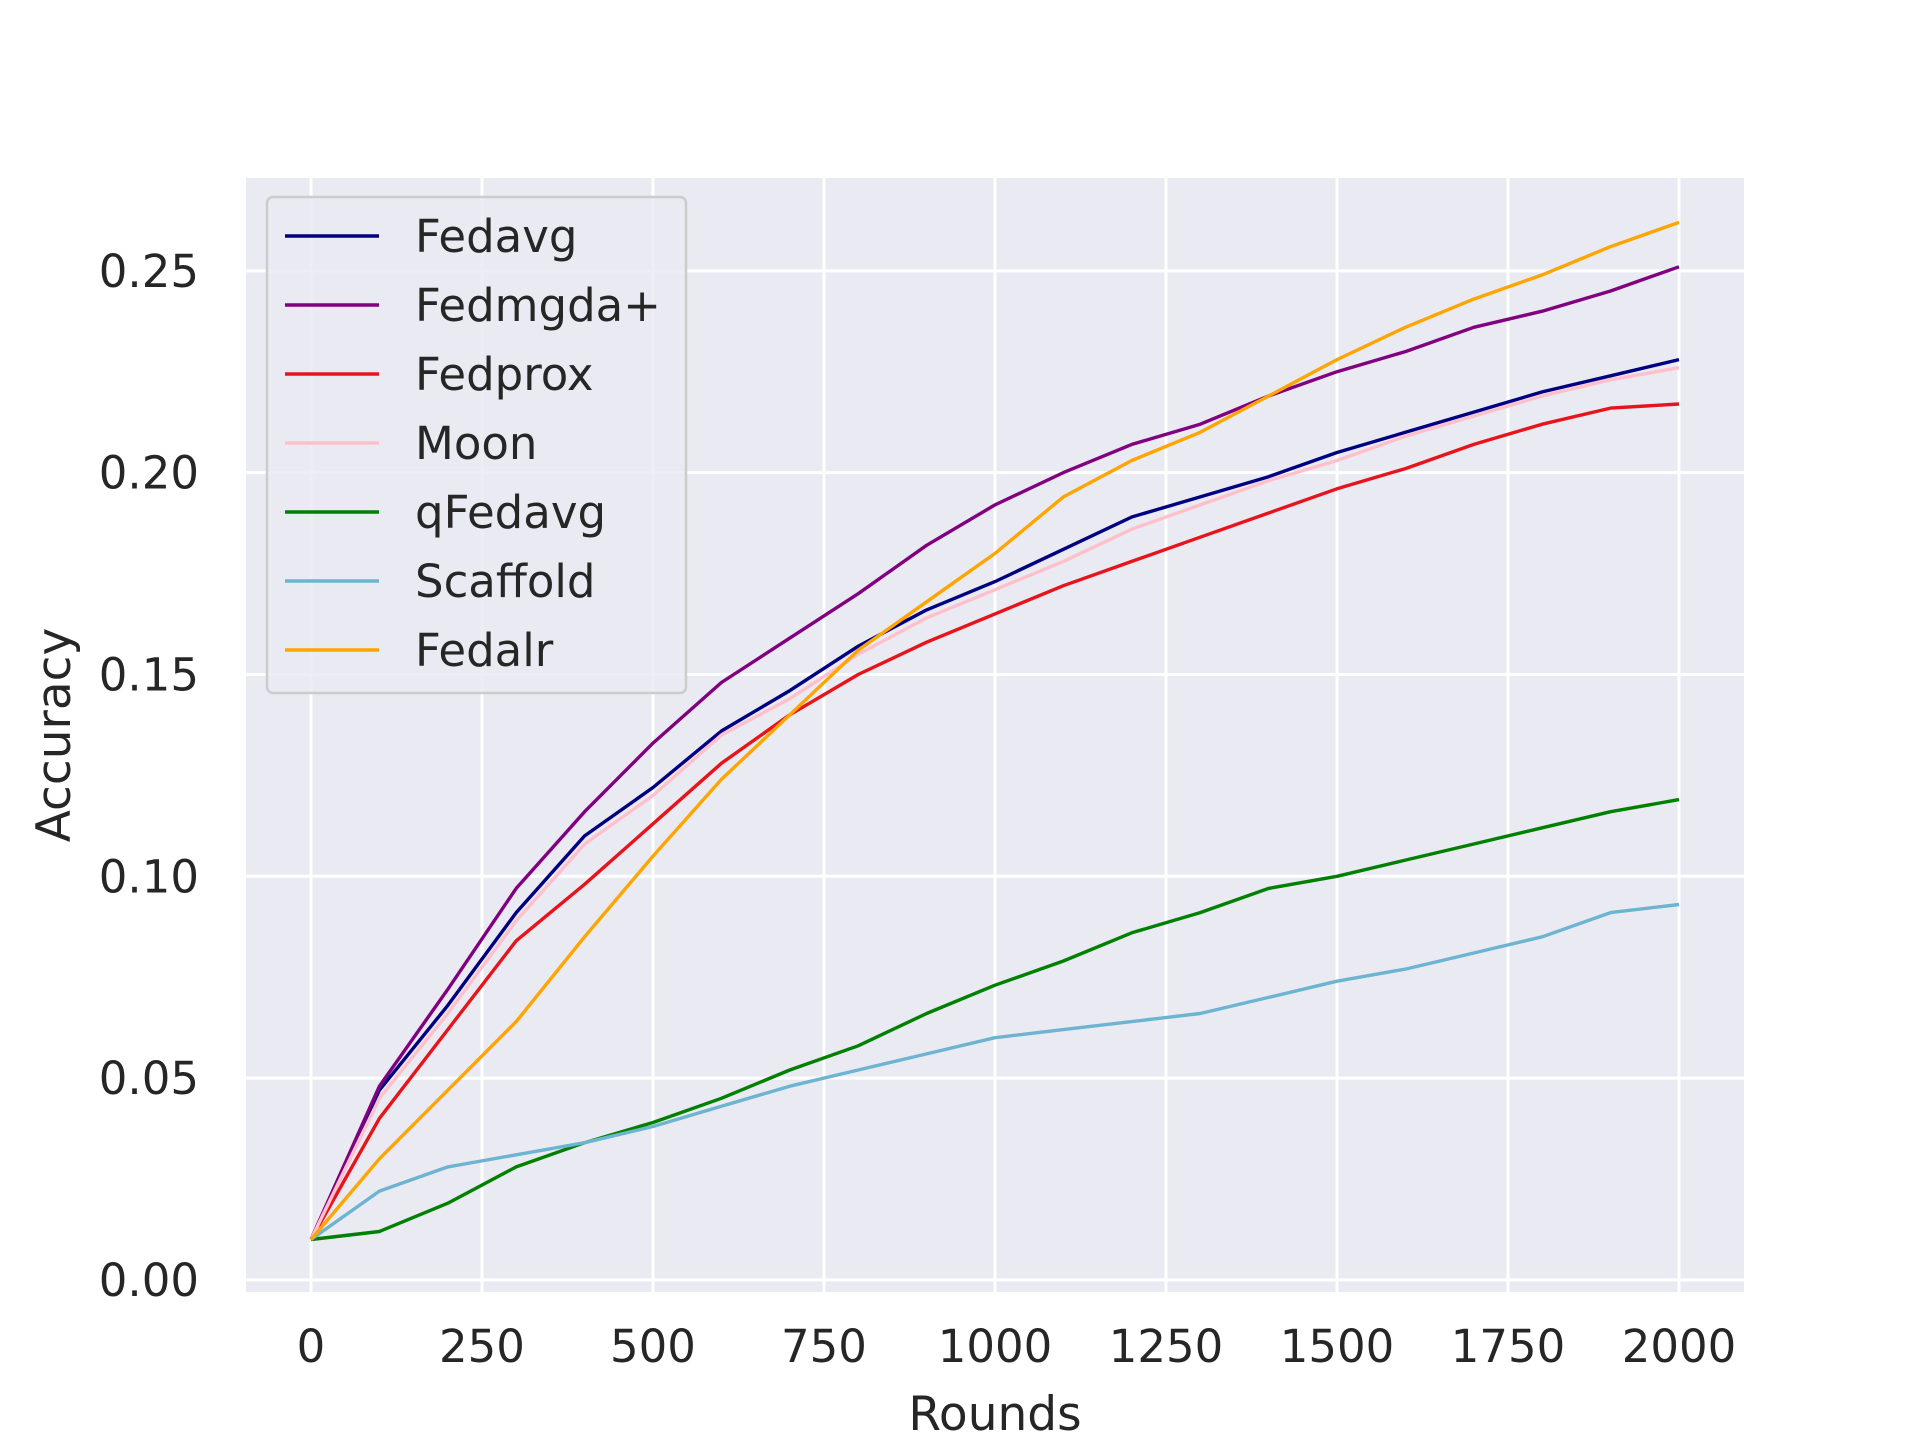 This screenshot has width=1920, height=1440. Describe the element at coordinates (538, 305) in the screenshot. I see `legend-label: Fedmgda+` at that location.